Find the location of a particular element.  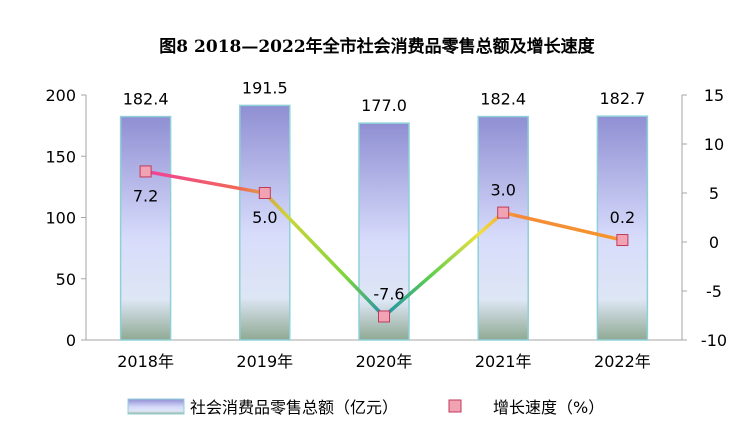

left-tick-label-2: 100 is located at coordinates (60, 218).